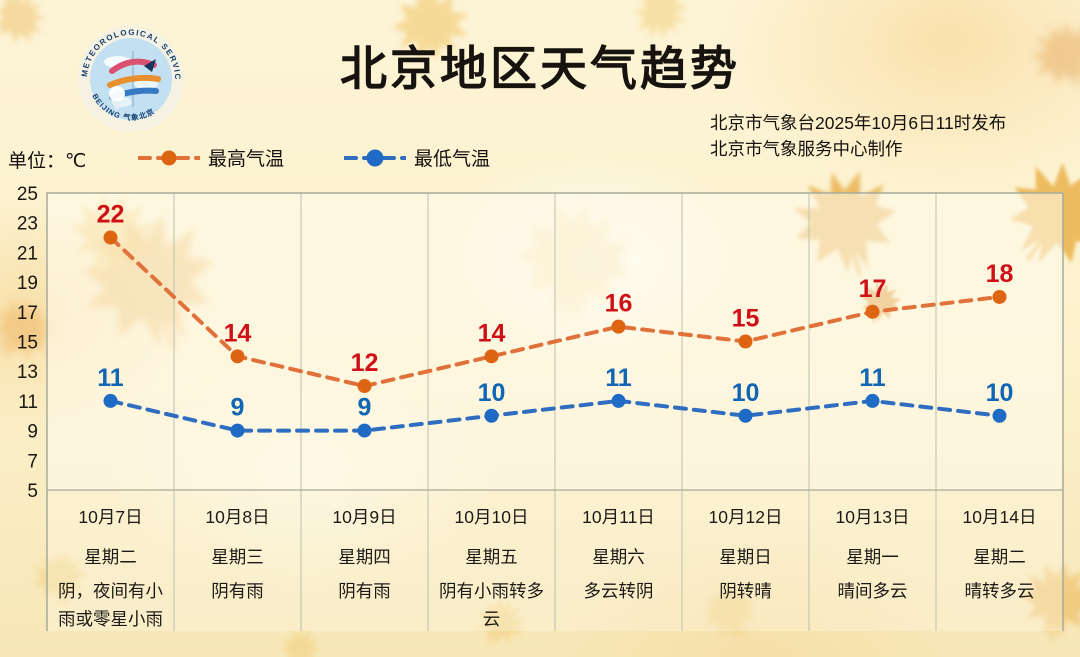  What do you see at coordinates (110, 517) in the screenshot?
I see `day-date-label: 10月7日` at bounding box center [110, 517].